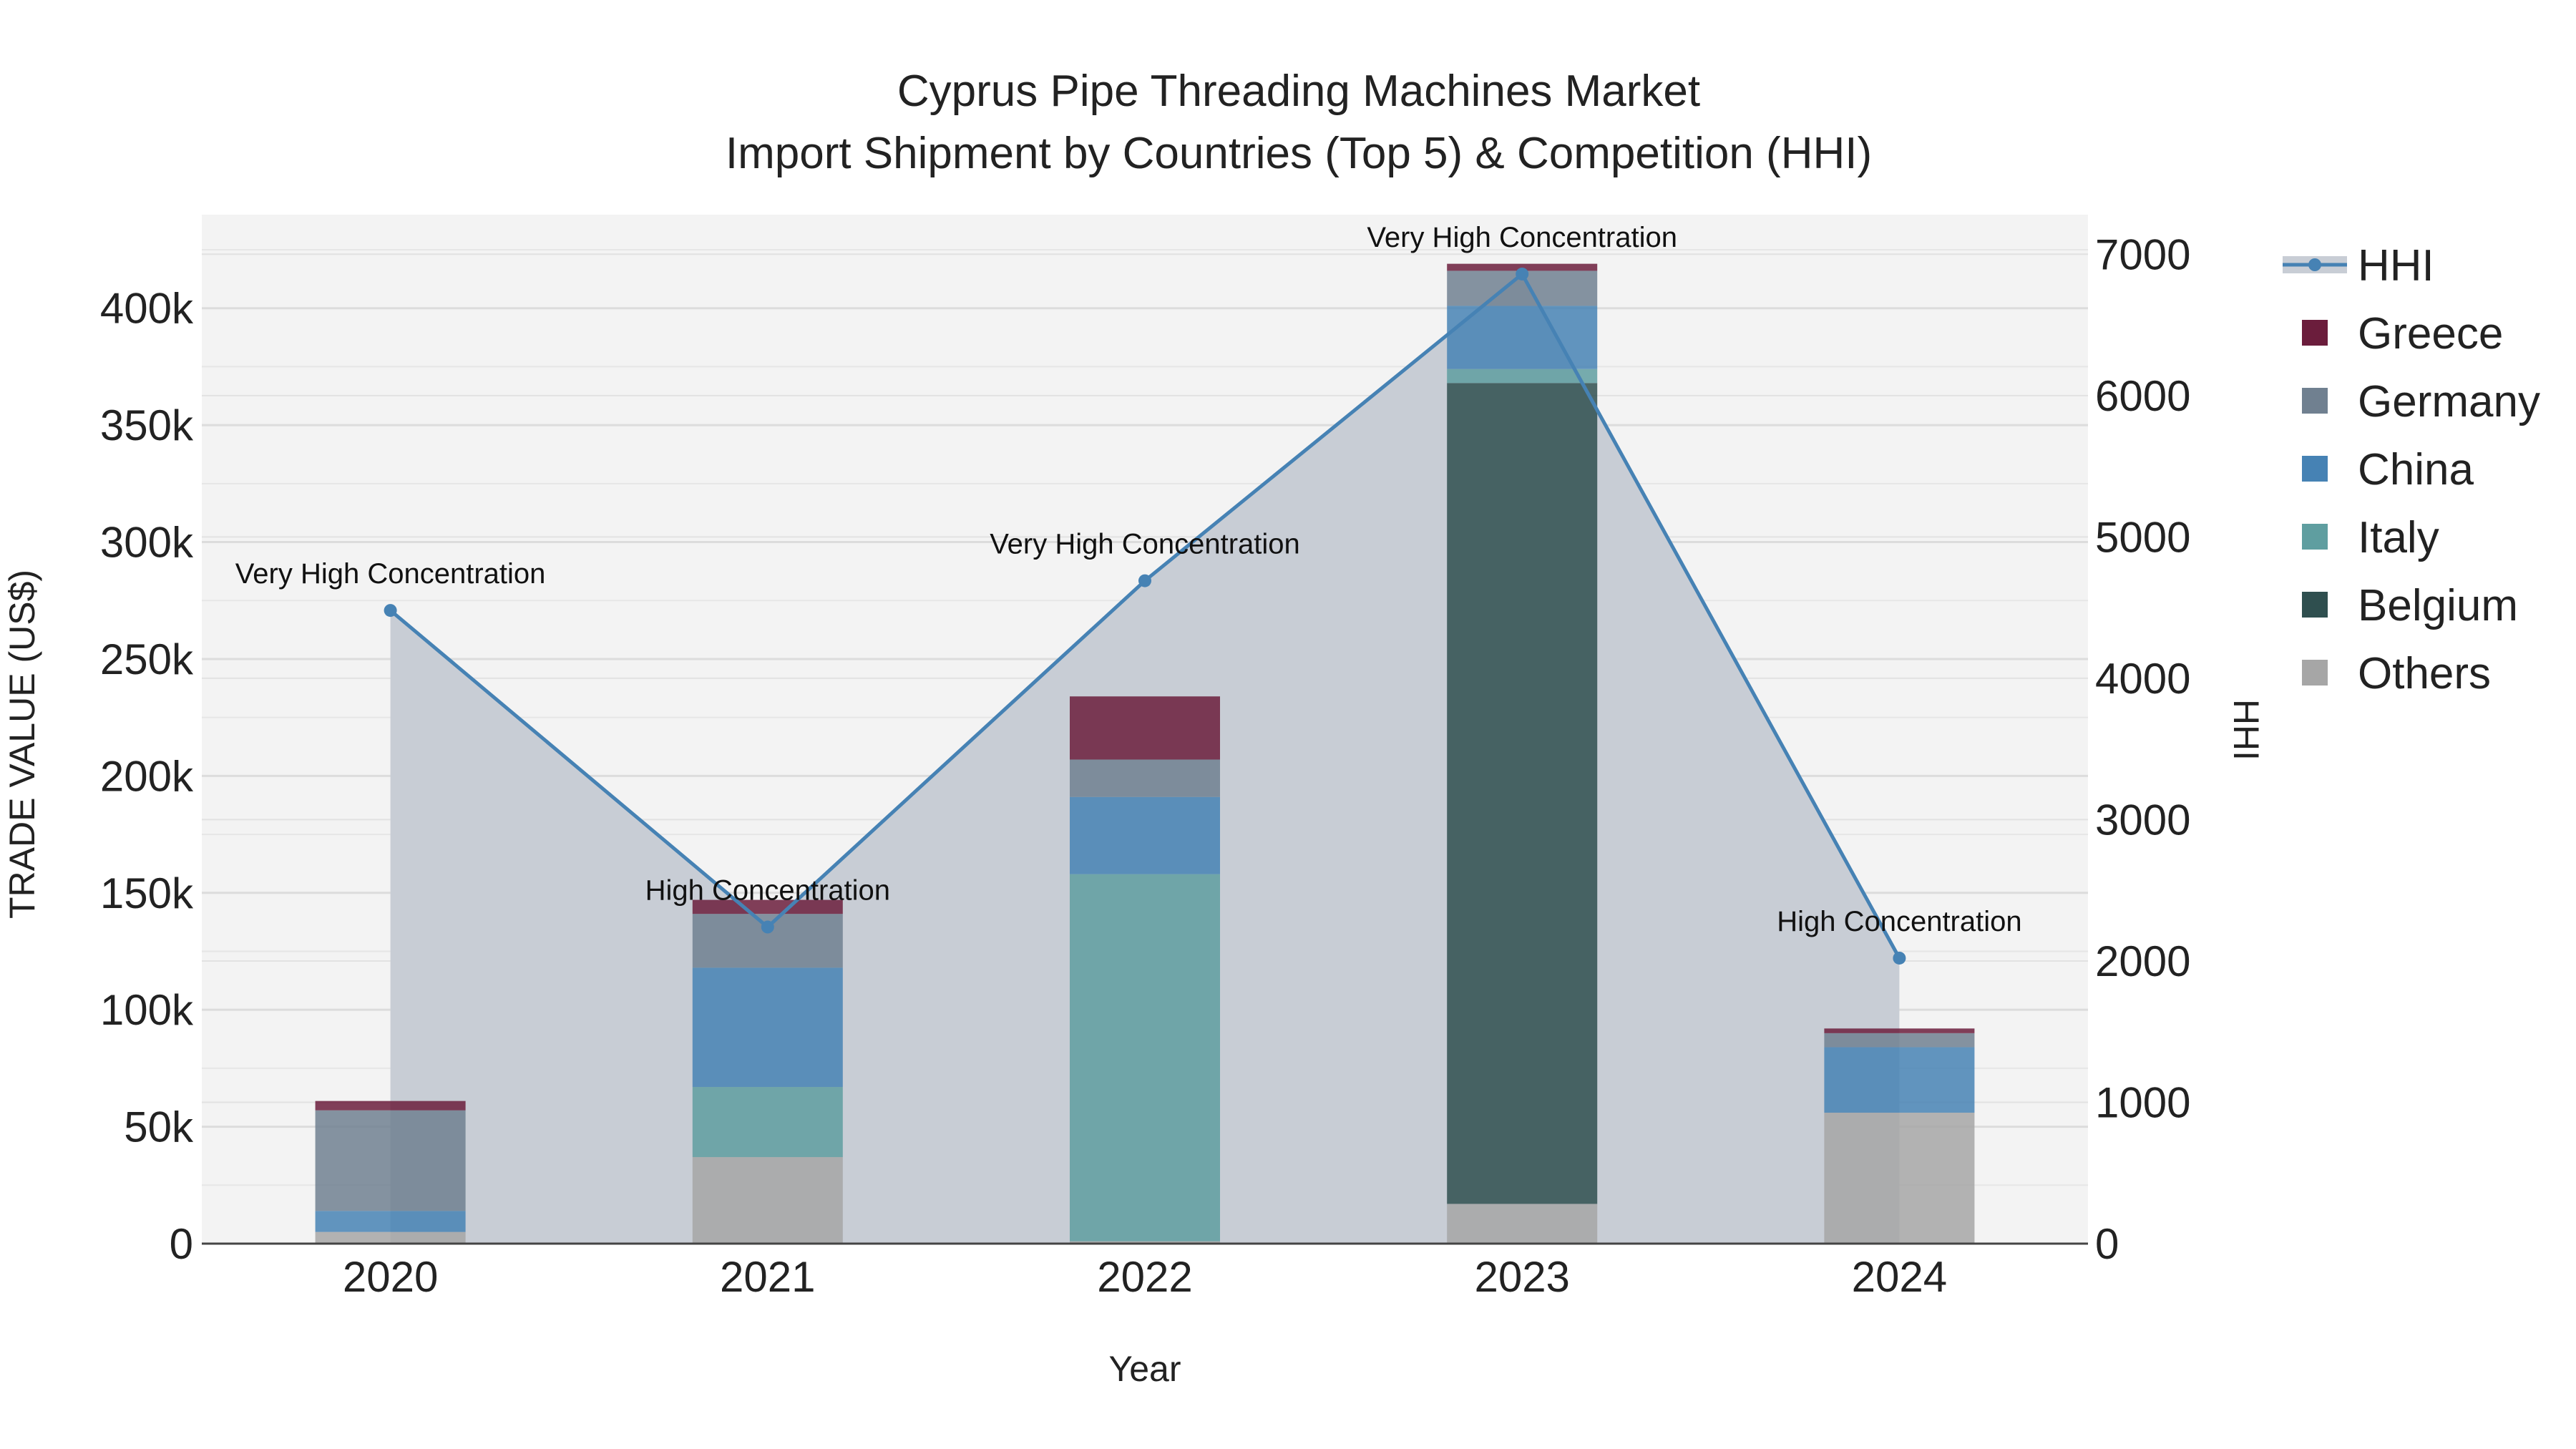 The width and height of the screenshot is (2576, 1449). What do you see at coordinates (1522, 376) in the screenshot?
I see `bar-italy-2023` at bounding box center [1522, 376].